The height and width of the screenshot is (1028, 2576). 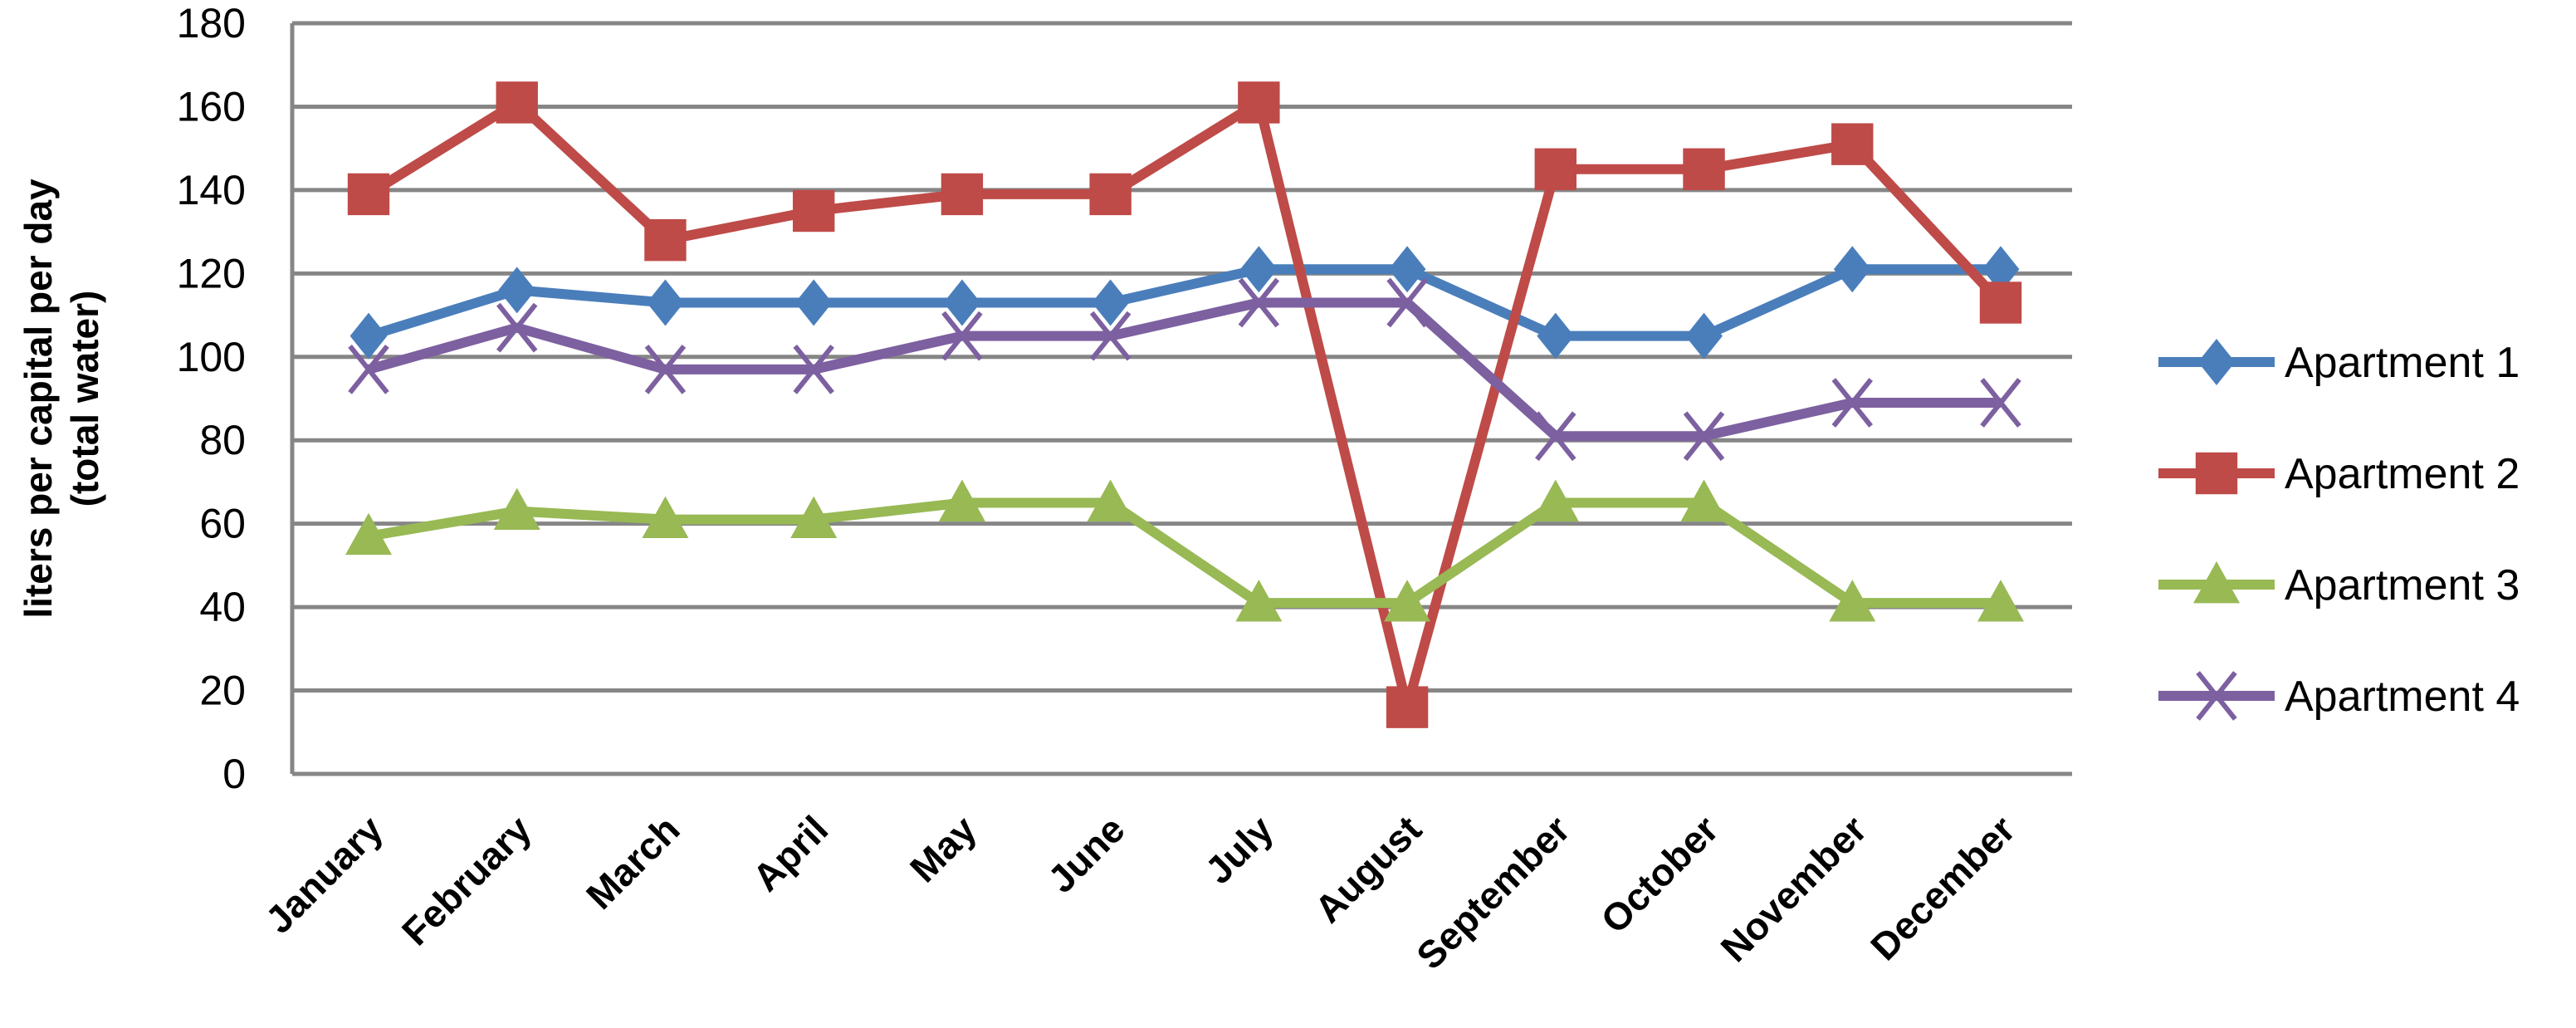 What do you see at coordinates (1942, 887) in the screenshot?
I see `x-tick-label: December` at bounding box center [1942, 887].